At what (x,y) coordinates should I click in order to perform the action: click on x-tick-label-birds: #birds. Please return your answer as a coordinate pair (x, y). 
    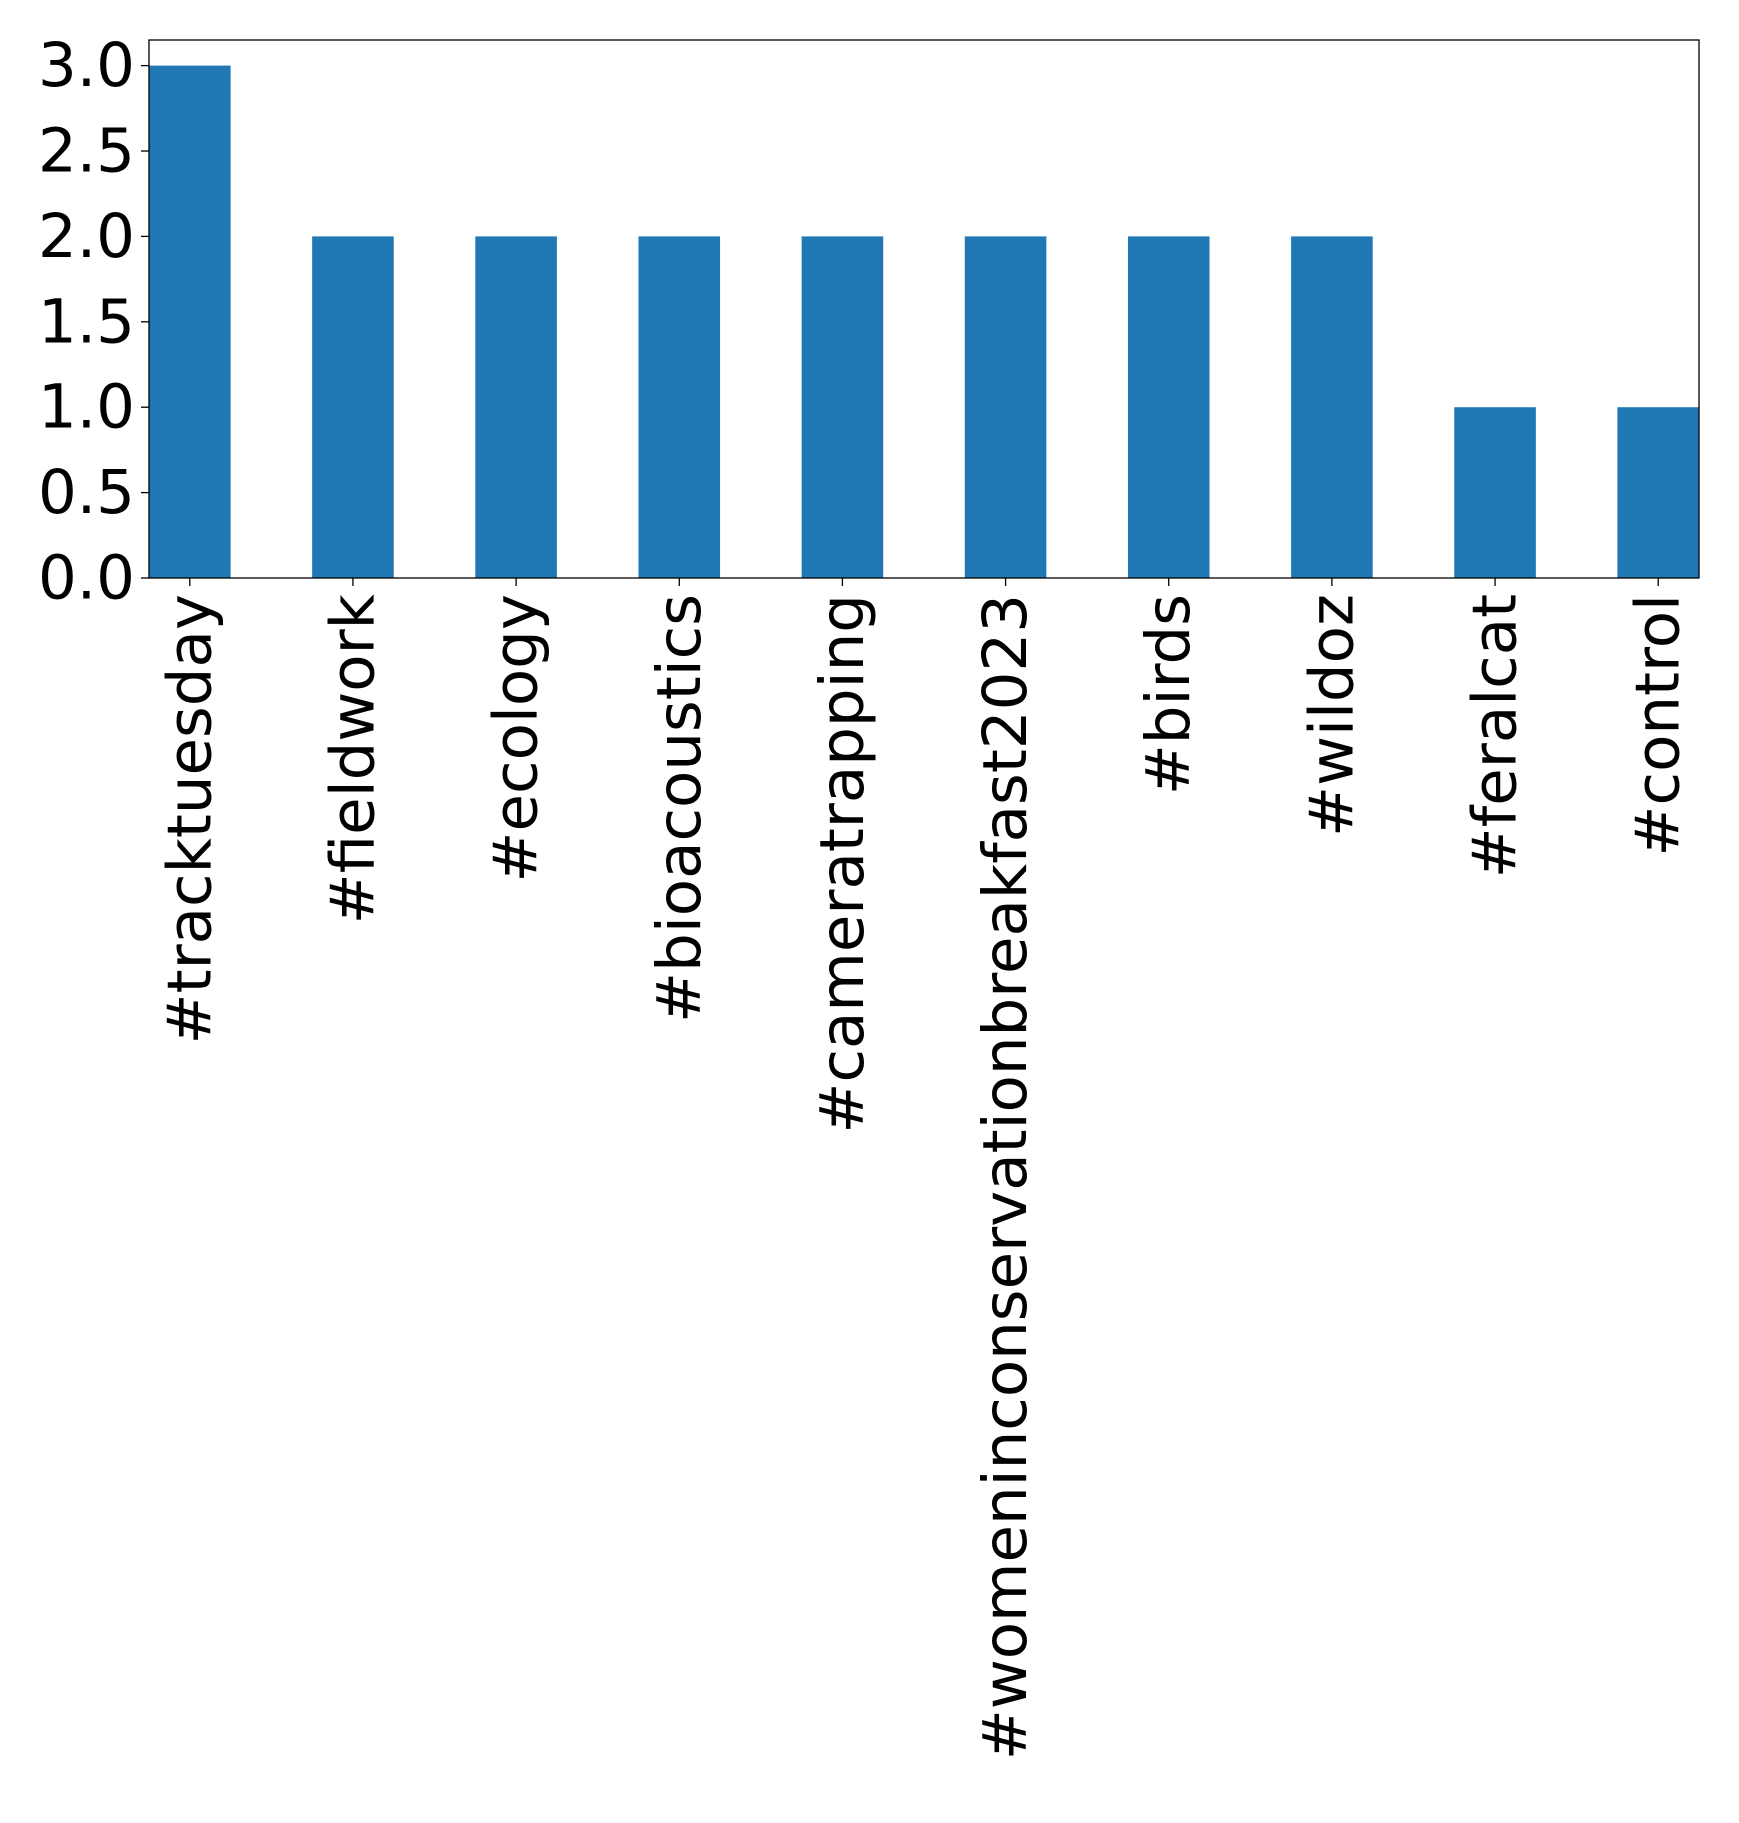
    Looking at the image, I should click on (1168, 694).